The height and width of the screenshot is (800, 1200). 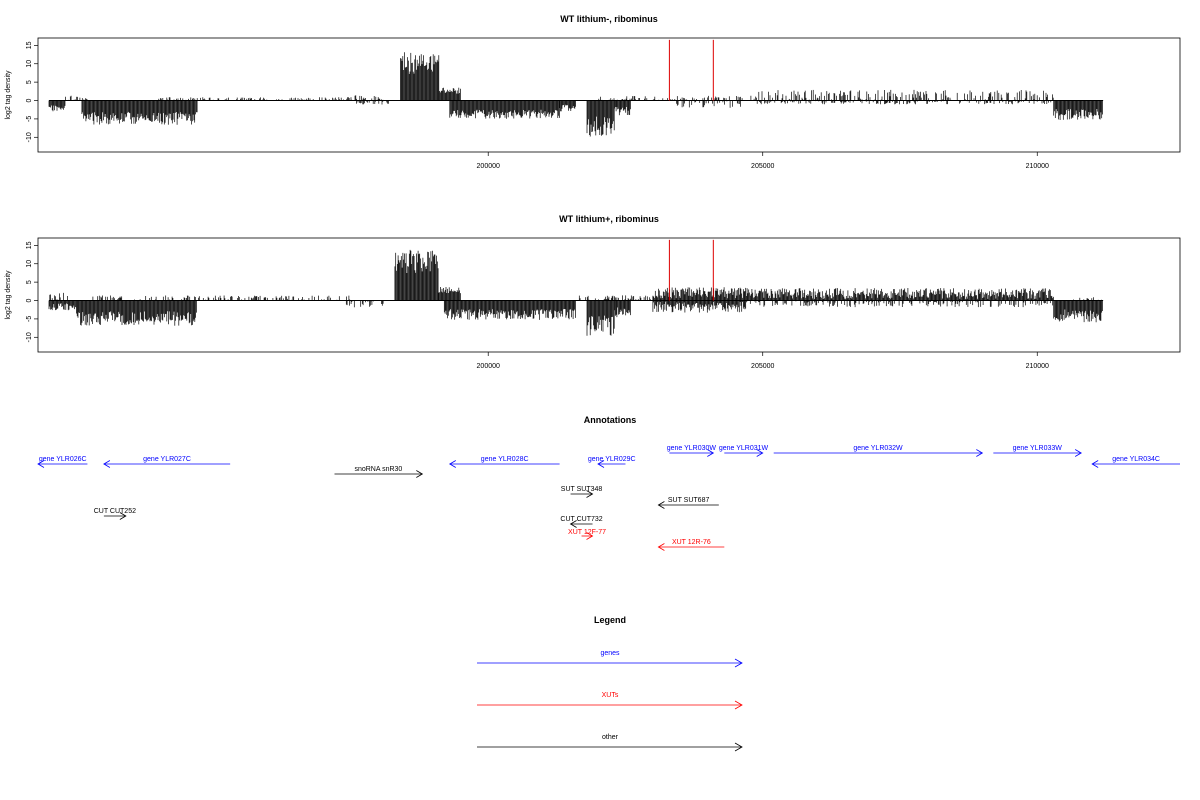 I want to click on feature: gene YLR033W, so click(x=1037, y=451).